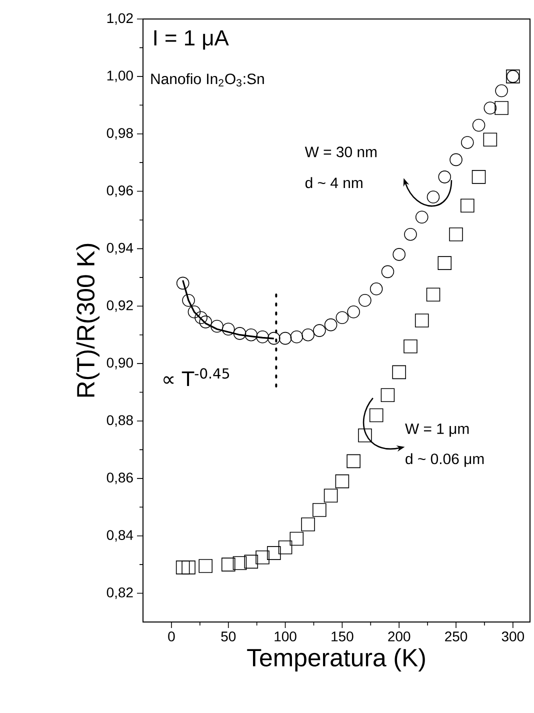 This screenshot has width=534, height=713. Describe the element at coordinates (333, 182) in the screenshot. I see `annotation: d ~ 4 nm` at that location.